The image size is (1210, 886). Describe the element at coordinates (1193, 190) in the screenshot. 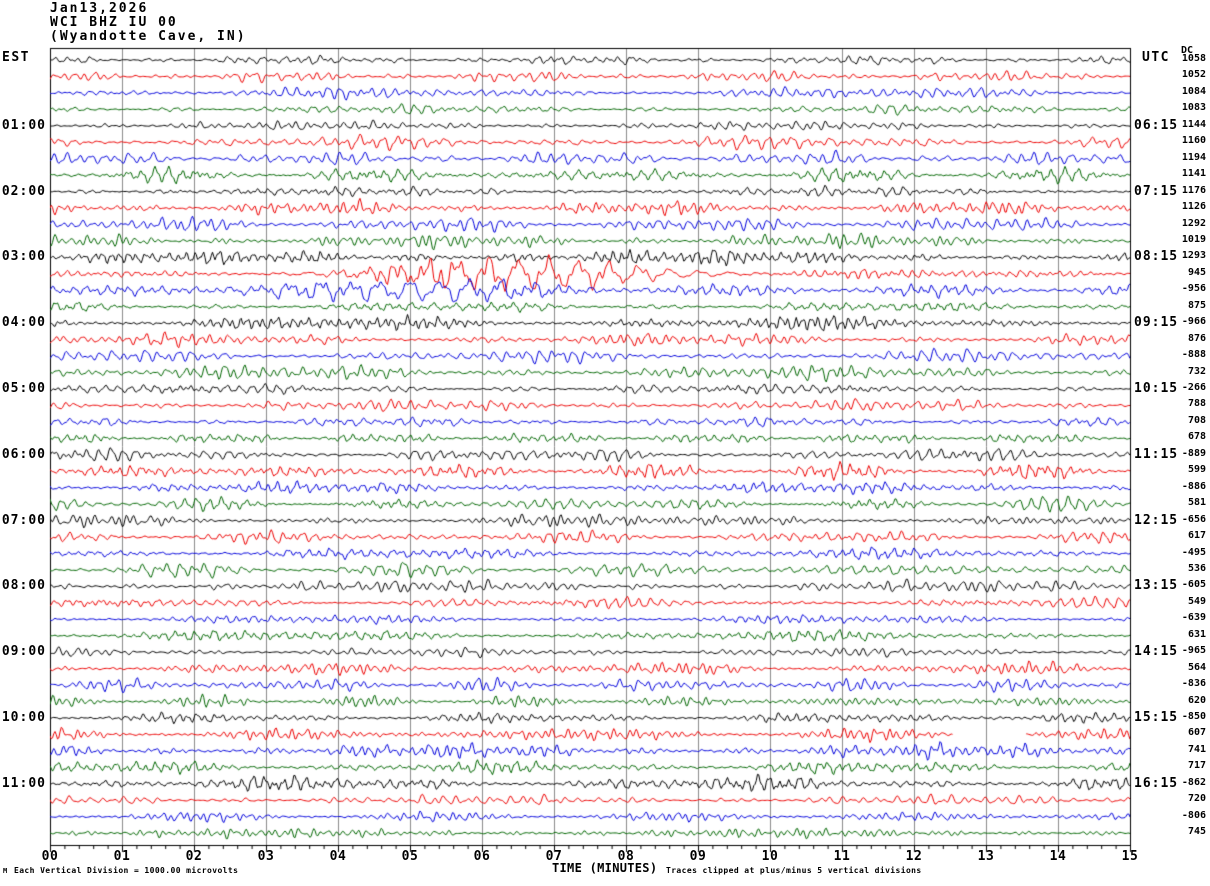

I see `dc-offset-value: 1176` at that location.